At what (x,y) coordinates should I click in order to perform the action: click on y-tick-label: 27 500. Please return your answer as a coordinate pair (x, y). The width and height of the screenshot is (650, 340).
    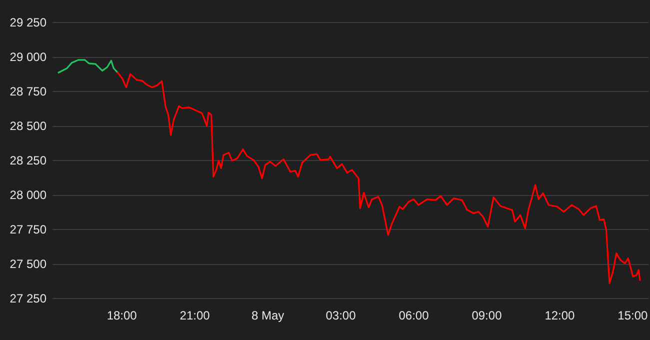
    Looking at the image, I should click on (28, 264).